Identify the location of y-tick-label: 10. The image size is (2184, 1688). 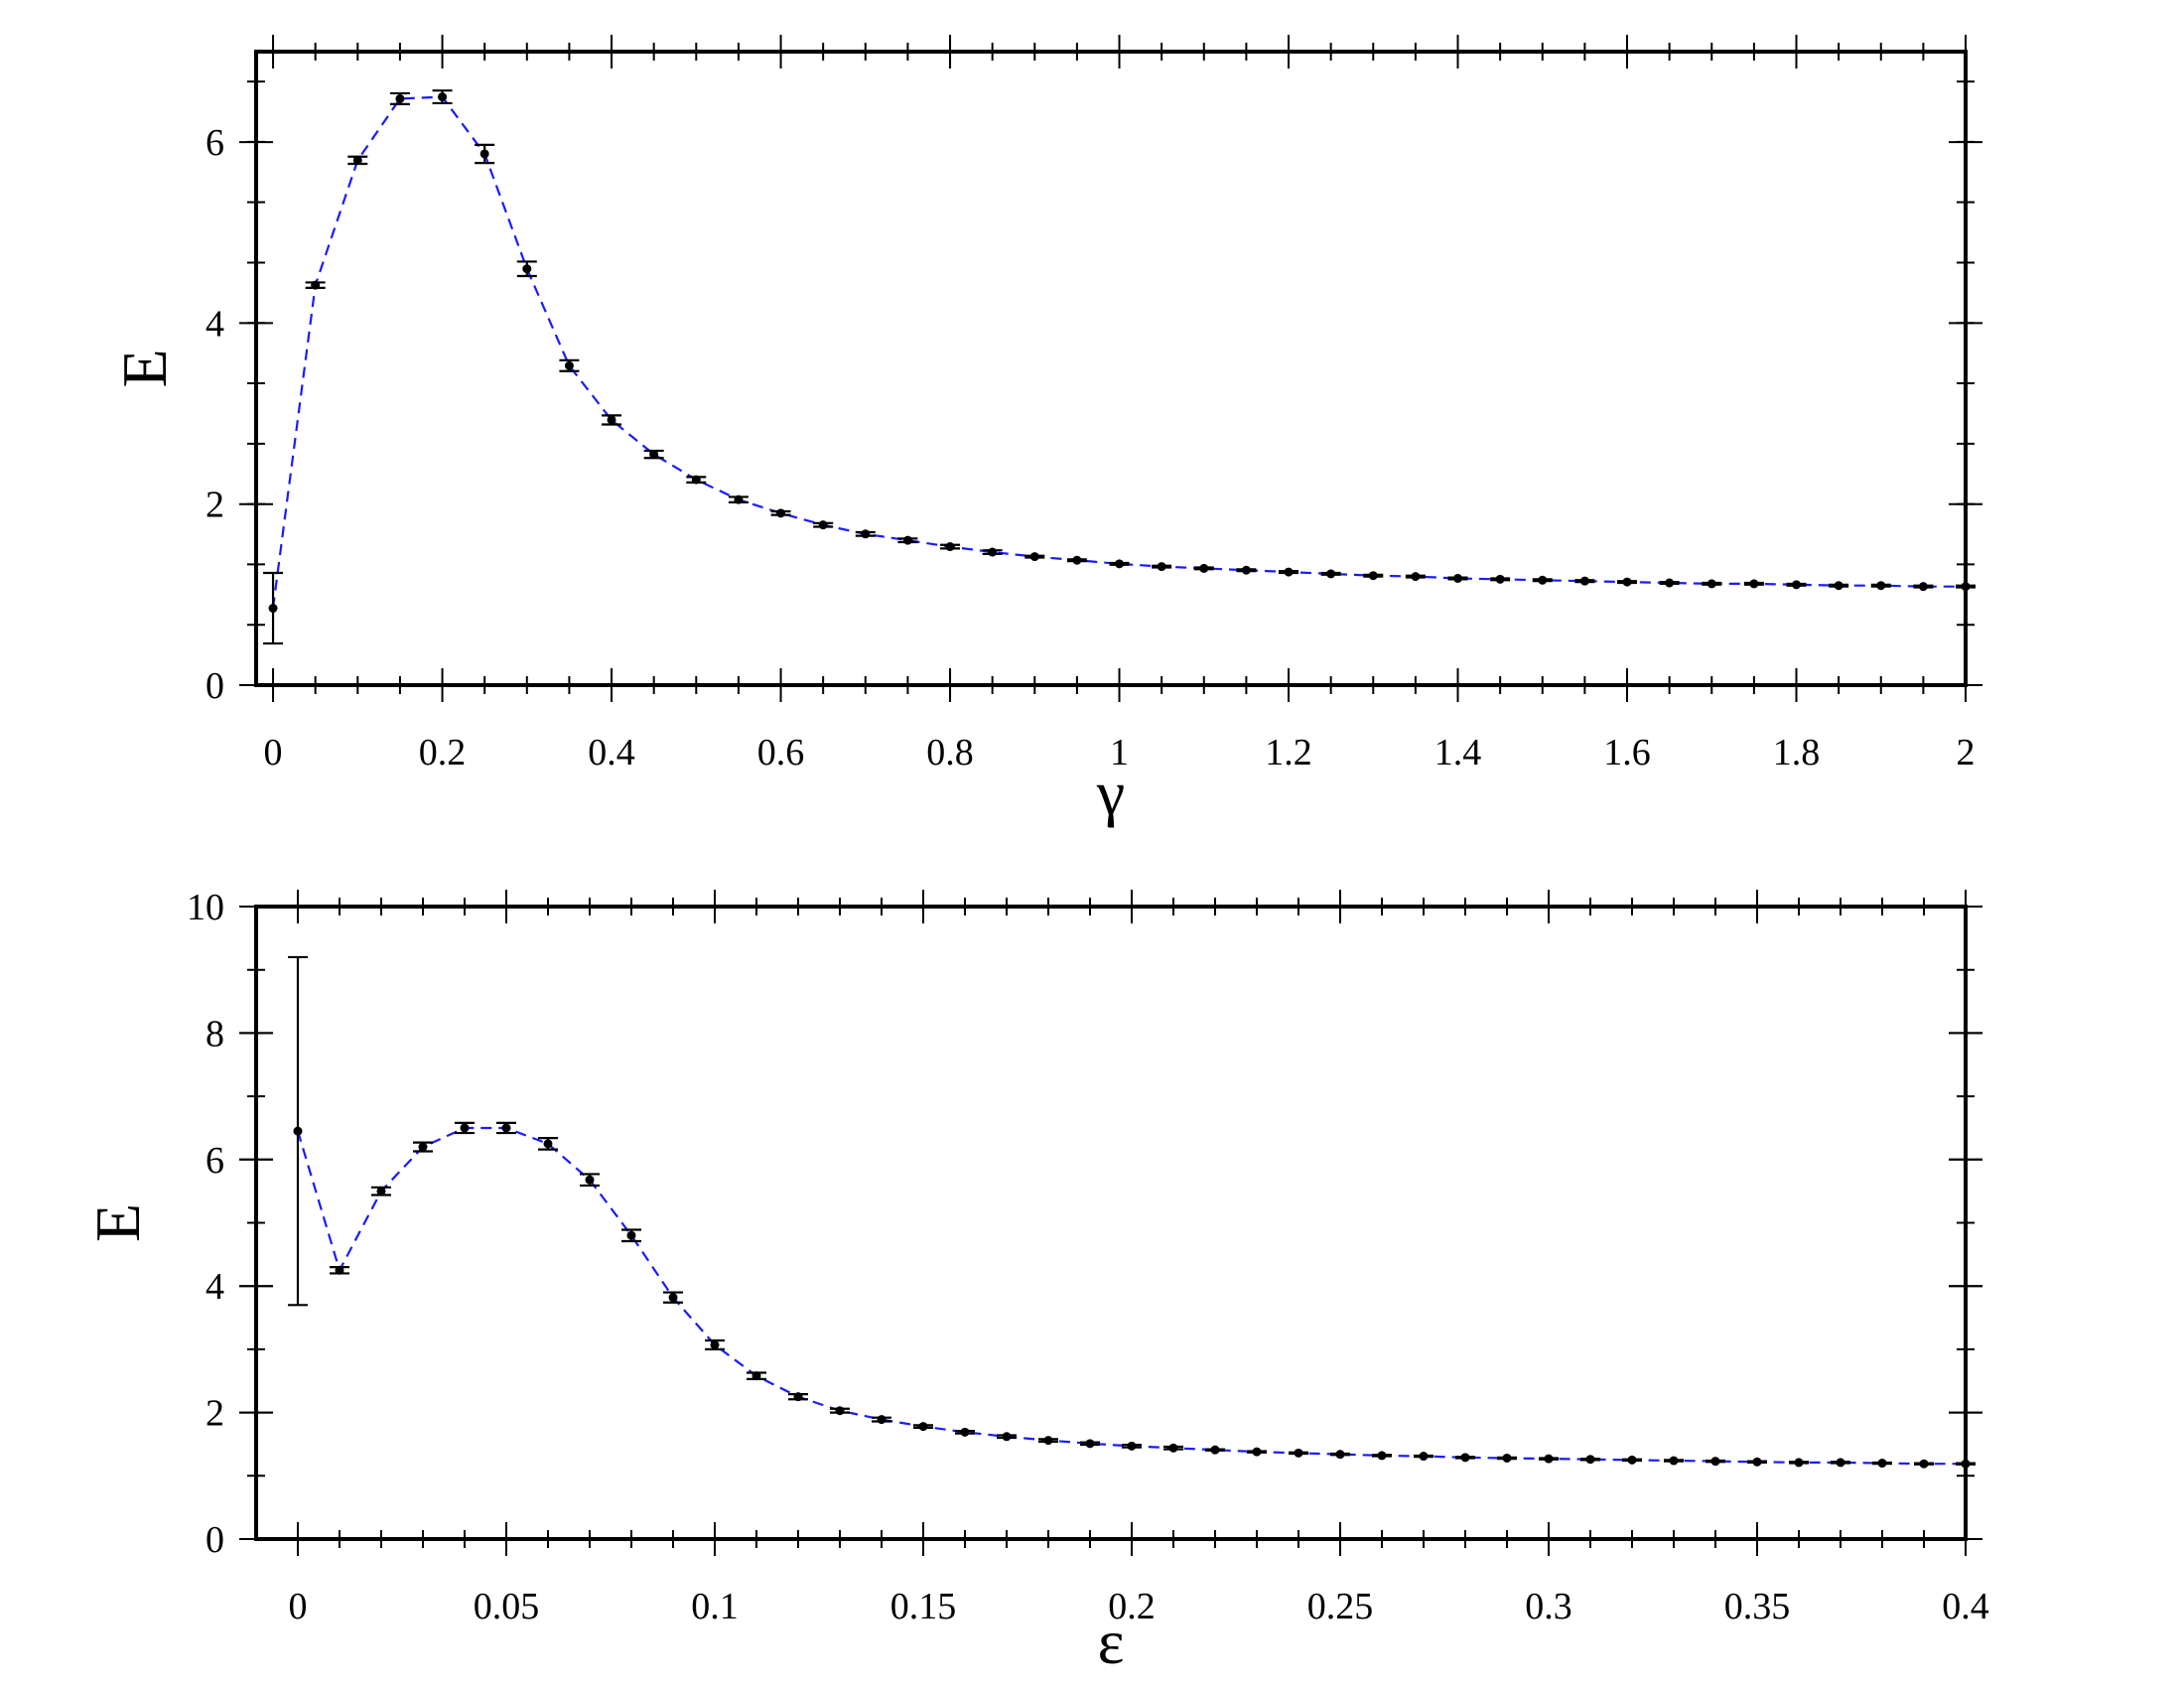
(205, 907).